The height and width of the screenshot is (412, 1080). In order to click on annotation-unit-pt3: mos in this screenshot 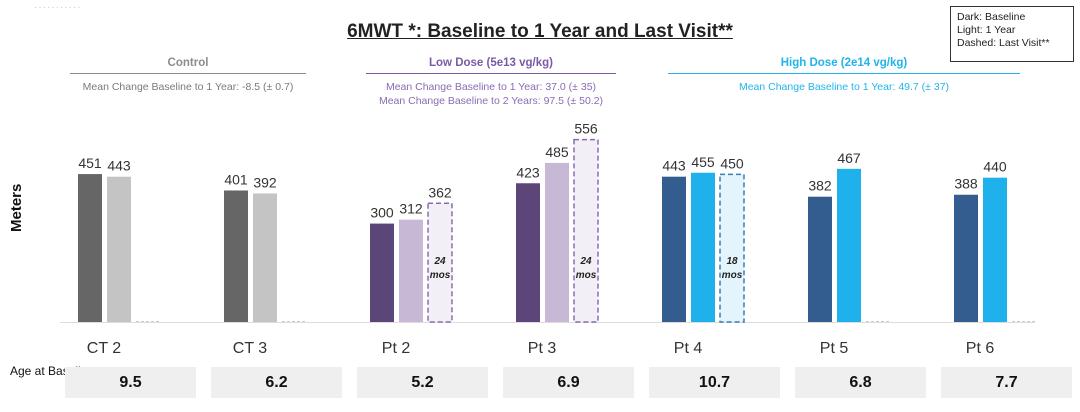, I will do `click(586, 275)`.